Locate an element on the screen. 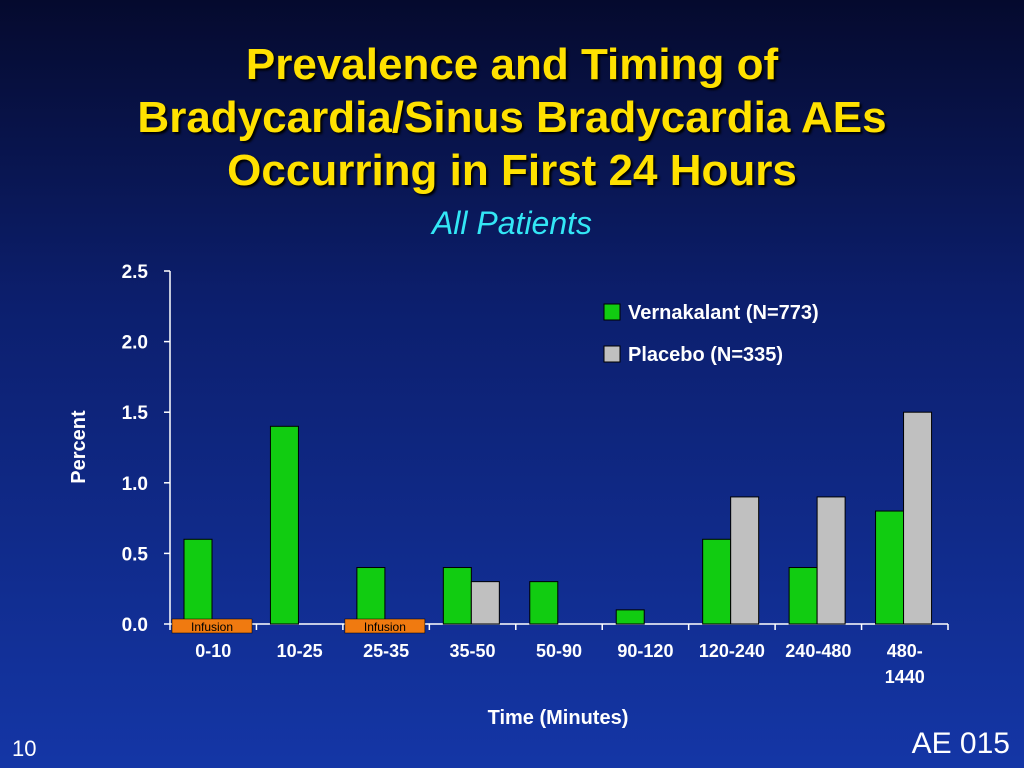  x-tick-label: 240-480 is located at coordinates (818, 651).